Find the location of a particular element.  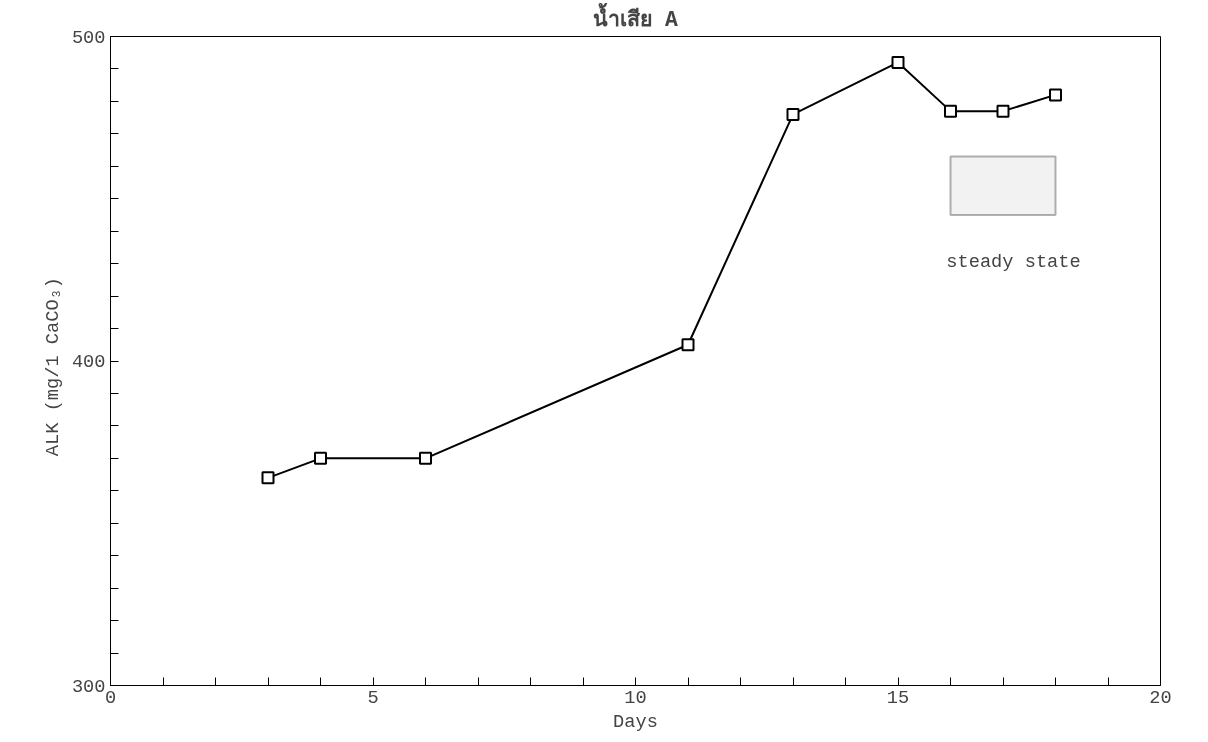

x-axis-title: Days is located at coordinates (635, 721).